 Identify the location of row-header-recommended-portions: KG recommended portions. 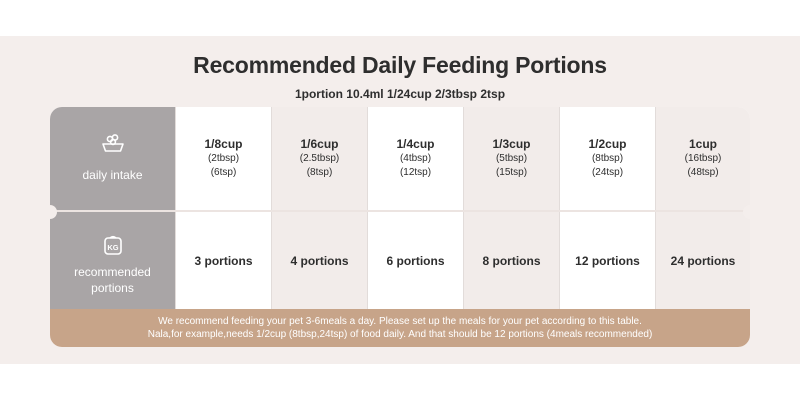
(112, 265).